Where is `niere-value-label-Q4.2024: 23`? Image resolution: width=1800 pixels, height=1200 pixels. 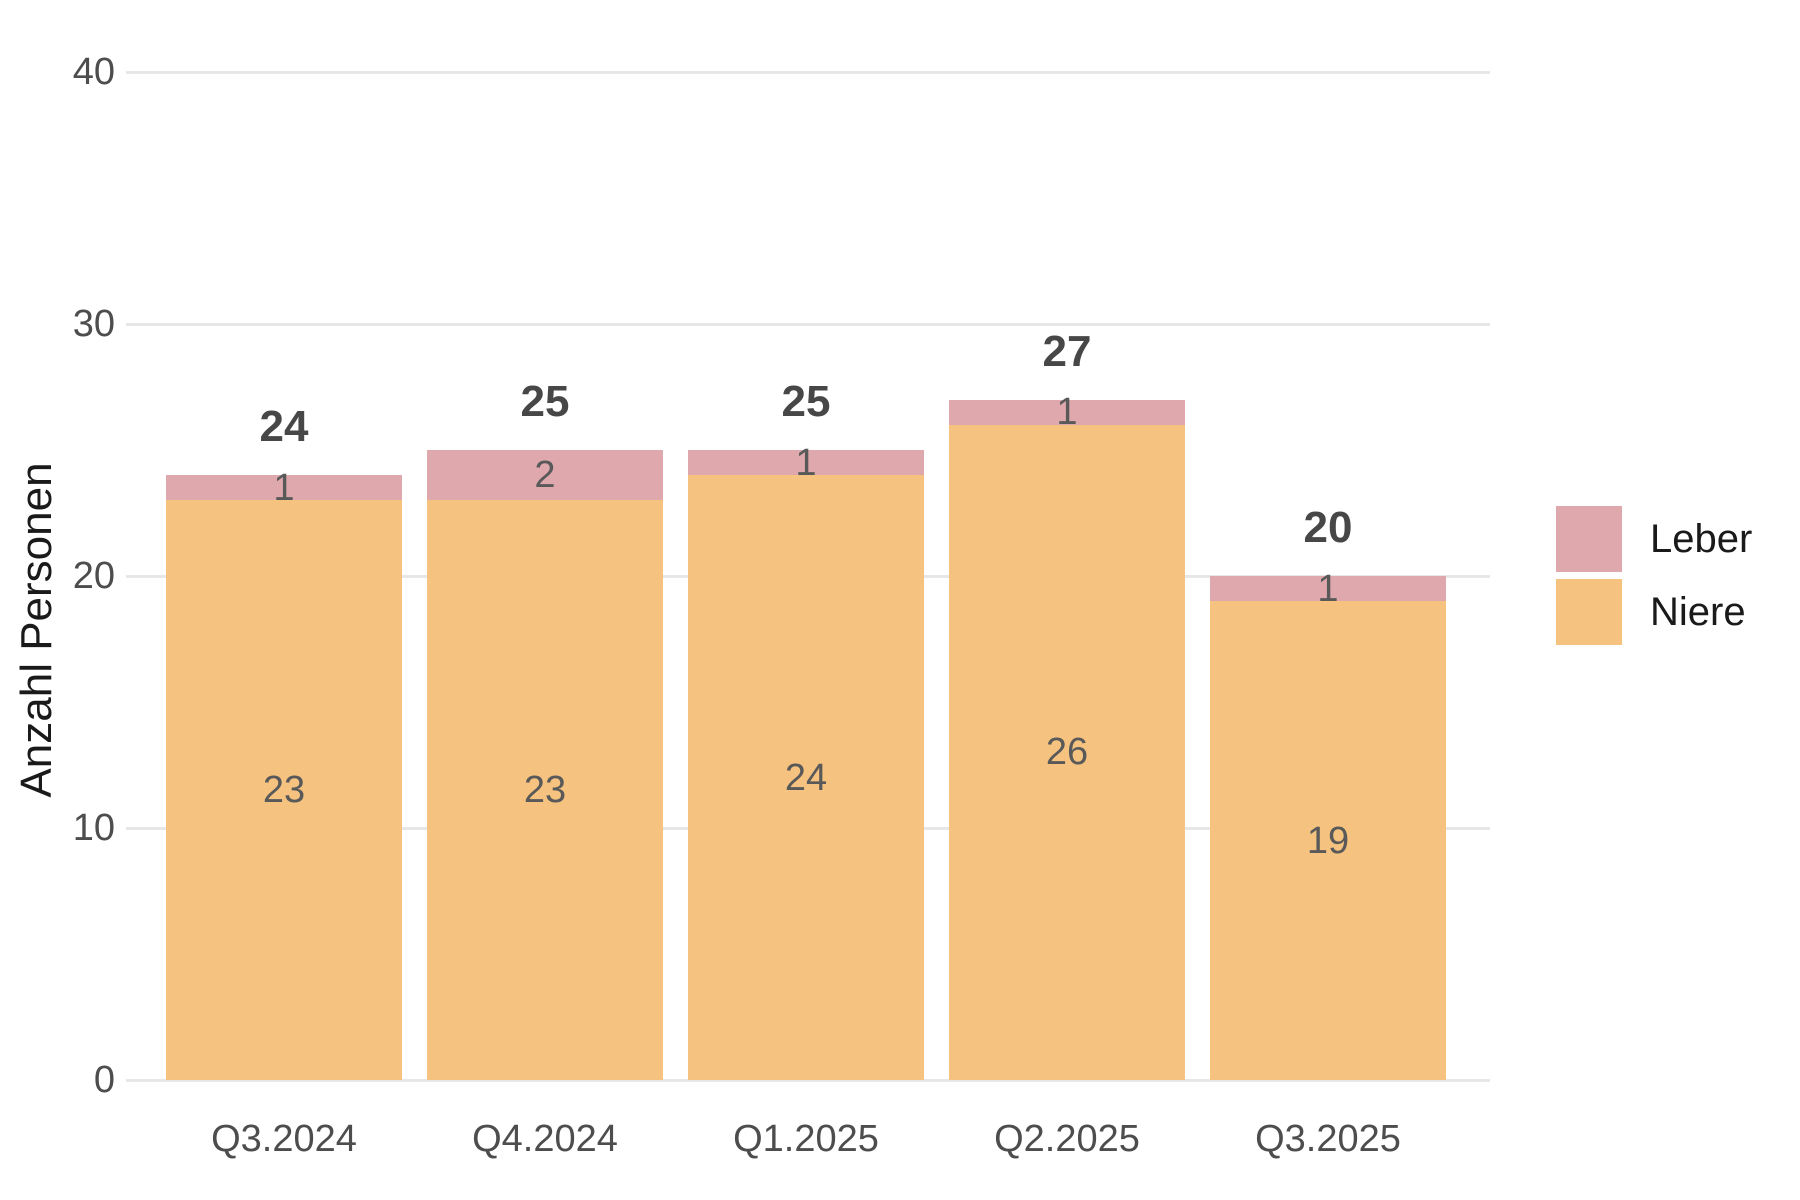 niere-value-label-Q4.2024: 23 is located at coordinates (545, 790).